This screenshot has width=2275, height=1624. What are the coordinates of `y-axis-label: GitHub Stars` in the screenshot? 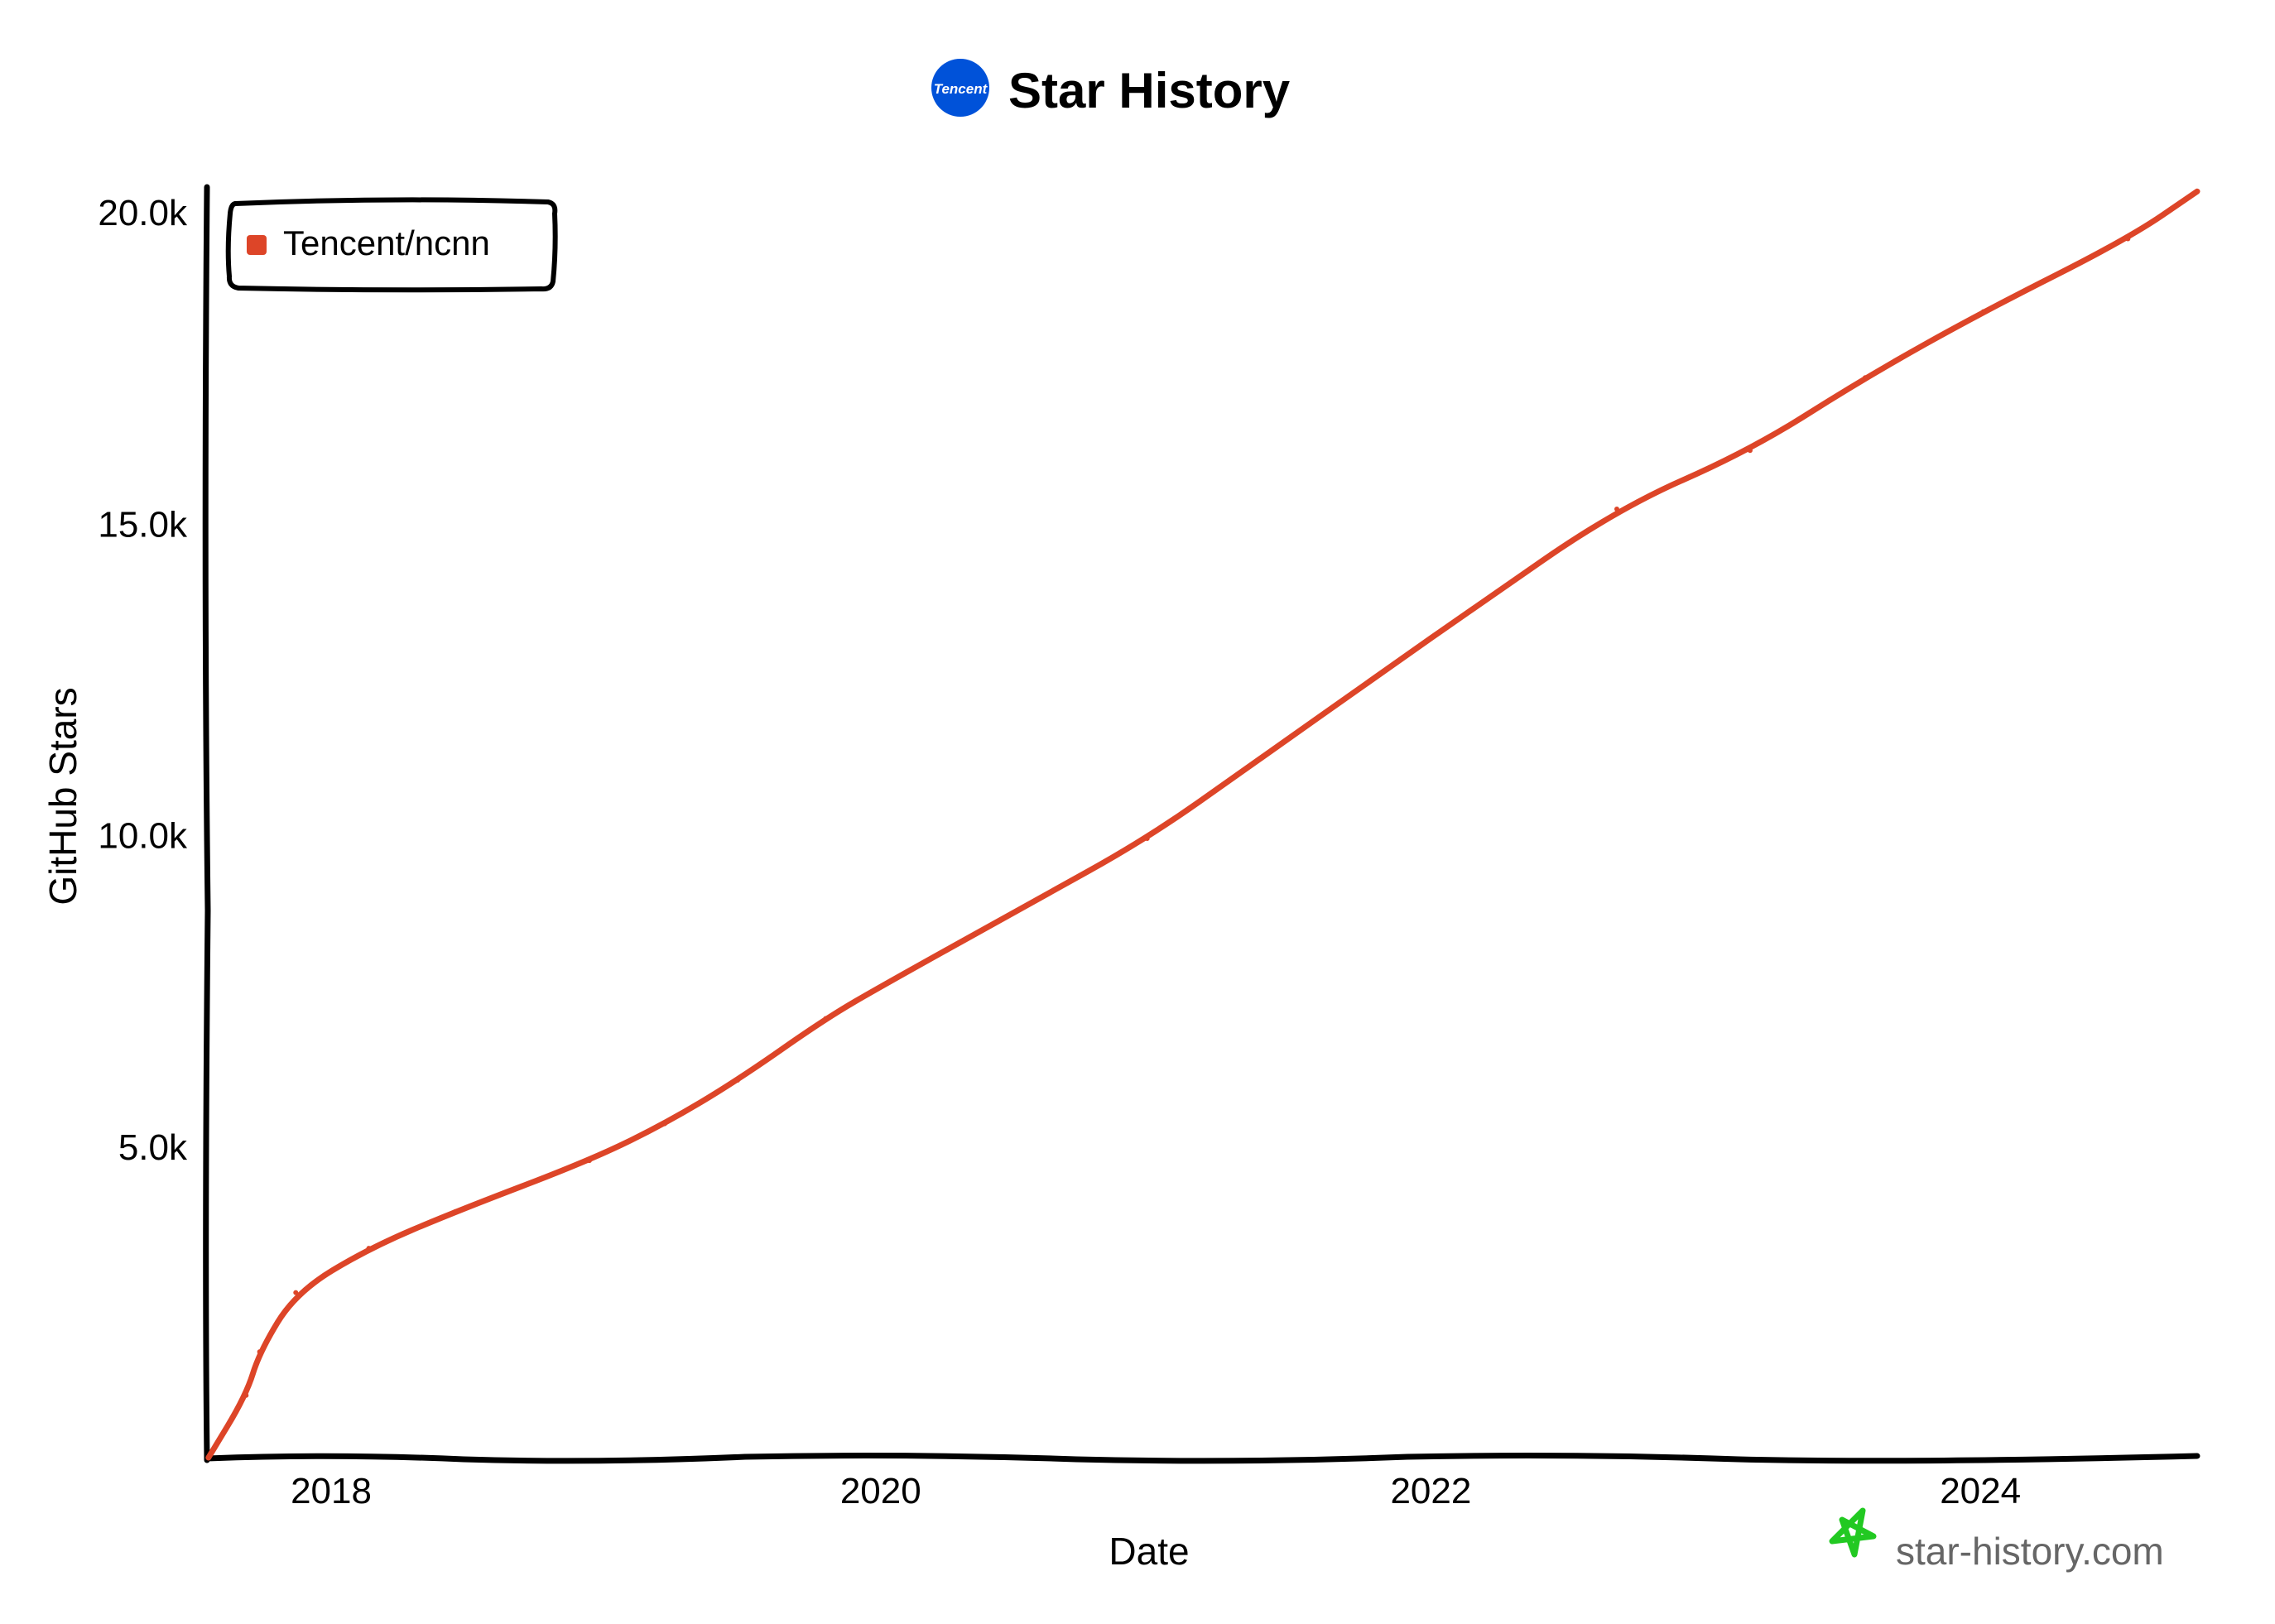 It's located at (62, 796).